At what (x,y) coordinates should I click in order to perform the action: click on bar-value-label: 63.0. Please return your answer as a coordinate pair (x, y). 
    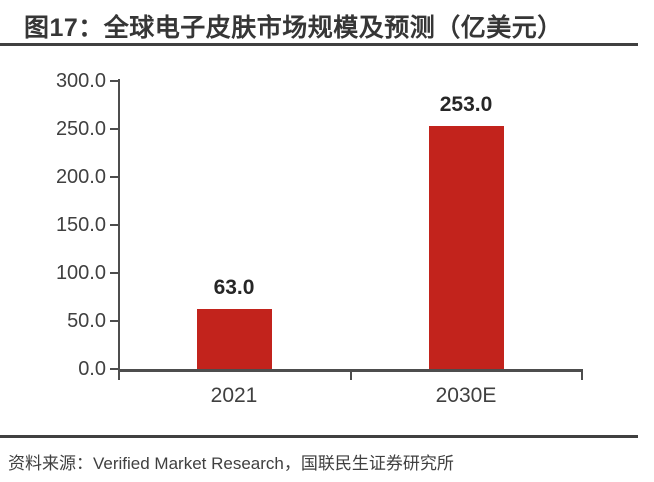
    Looking at the image, I should click on (234, 287).